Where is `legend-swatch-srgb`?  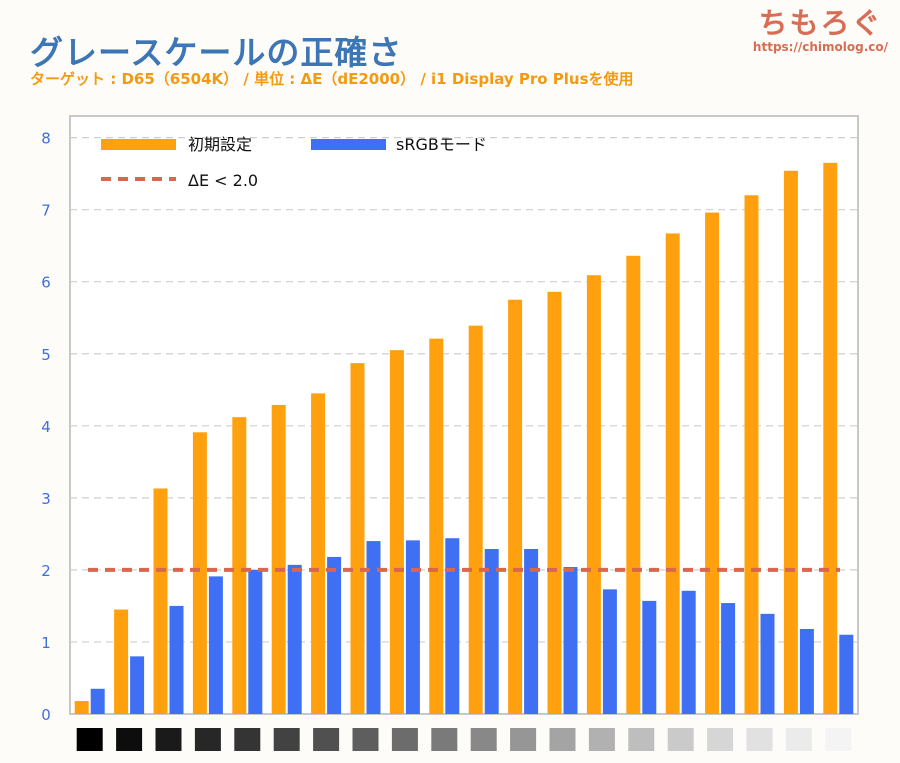 legend-swatch-srgb is located at coordinates (348, 144).